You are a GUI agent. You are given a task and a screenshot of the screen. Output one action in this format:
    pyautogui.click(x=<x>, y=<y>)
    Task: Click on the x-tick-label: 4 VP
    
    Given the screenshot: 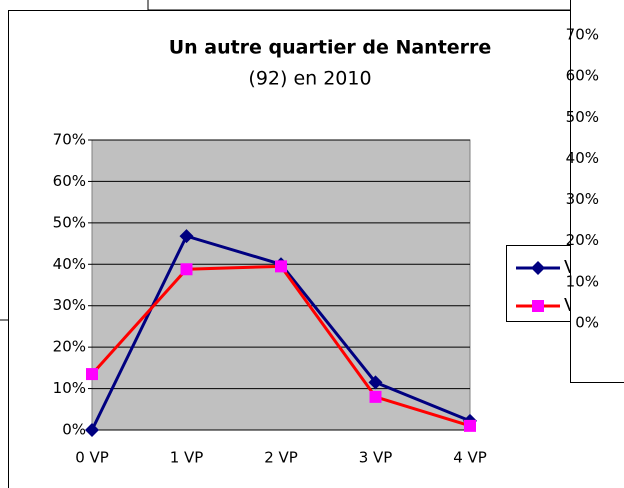 What is the action you would take?
    pyautogui.click(x=470, y=458)
    